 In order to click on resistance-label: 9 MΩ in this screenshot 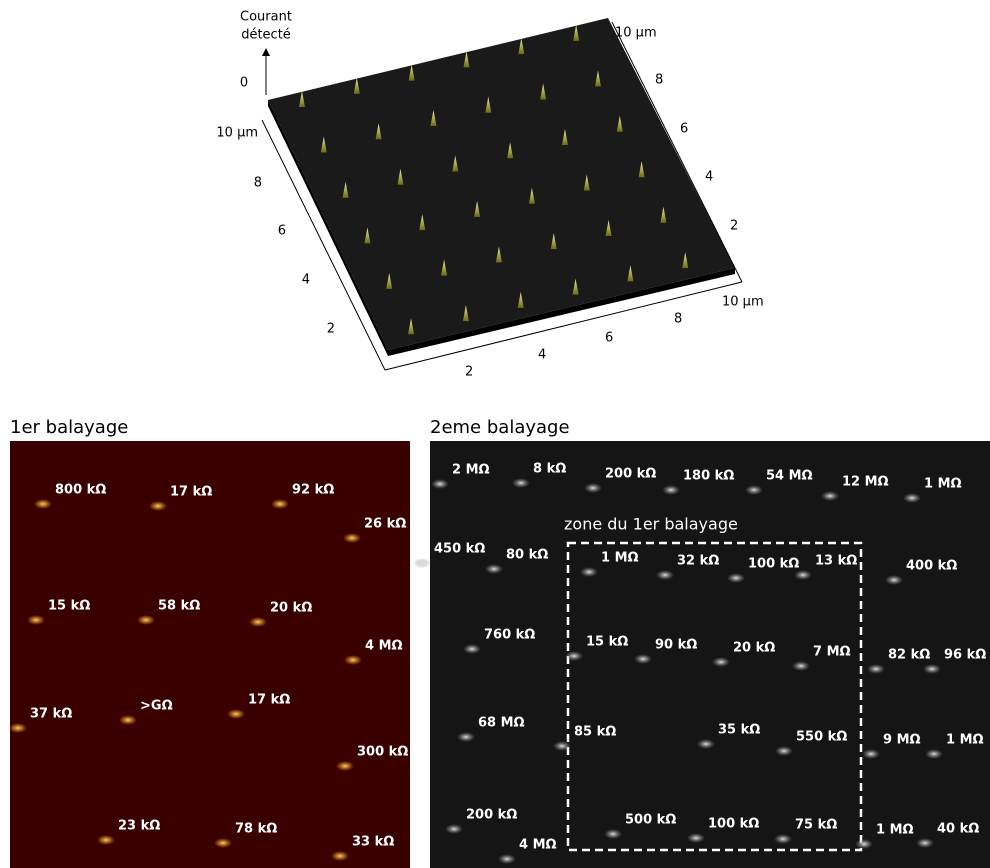, I will do `click(902, 740)`.